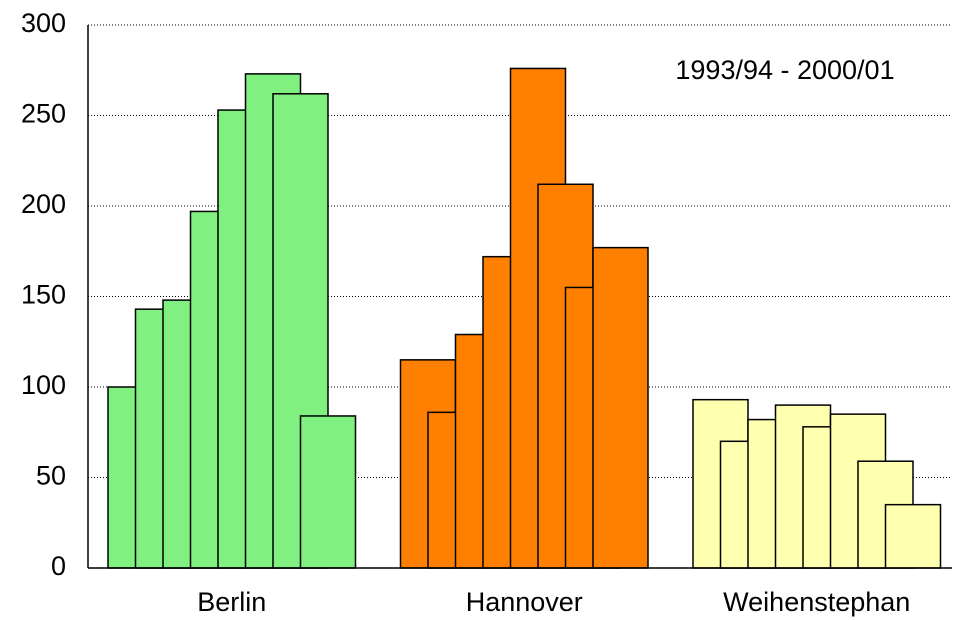 The height and width of the screenshot is (620, 955). What do you see at coordinates (58, 566) in the screenshot?
I see `y-tick-label: 0` at bounding box center [58, 566].